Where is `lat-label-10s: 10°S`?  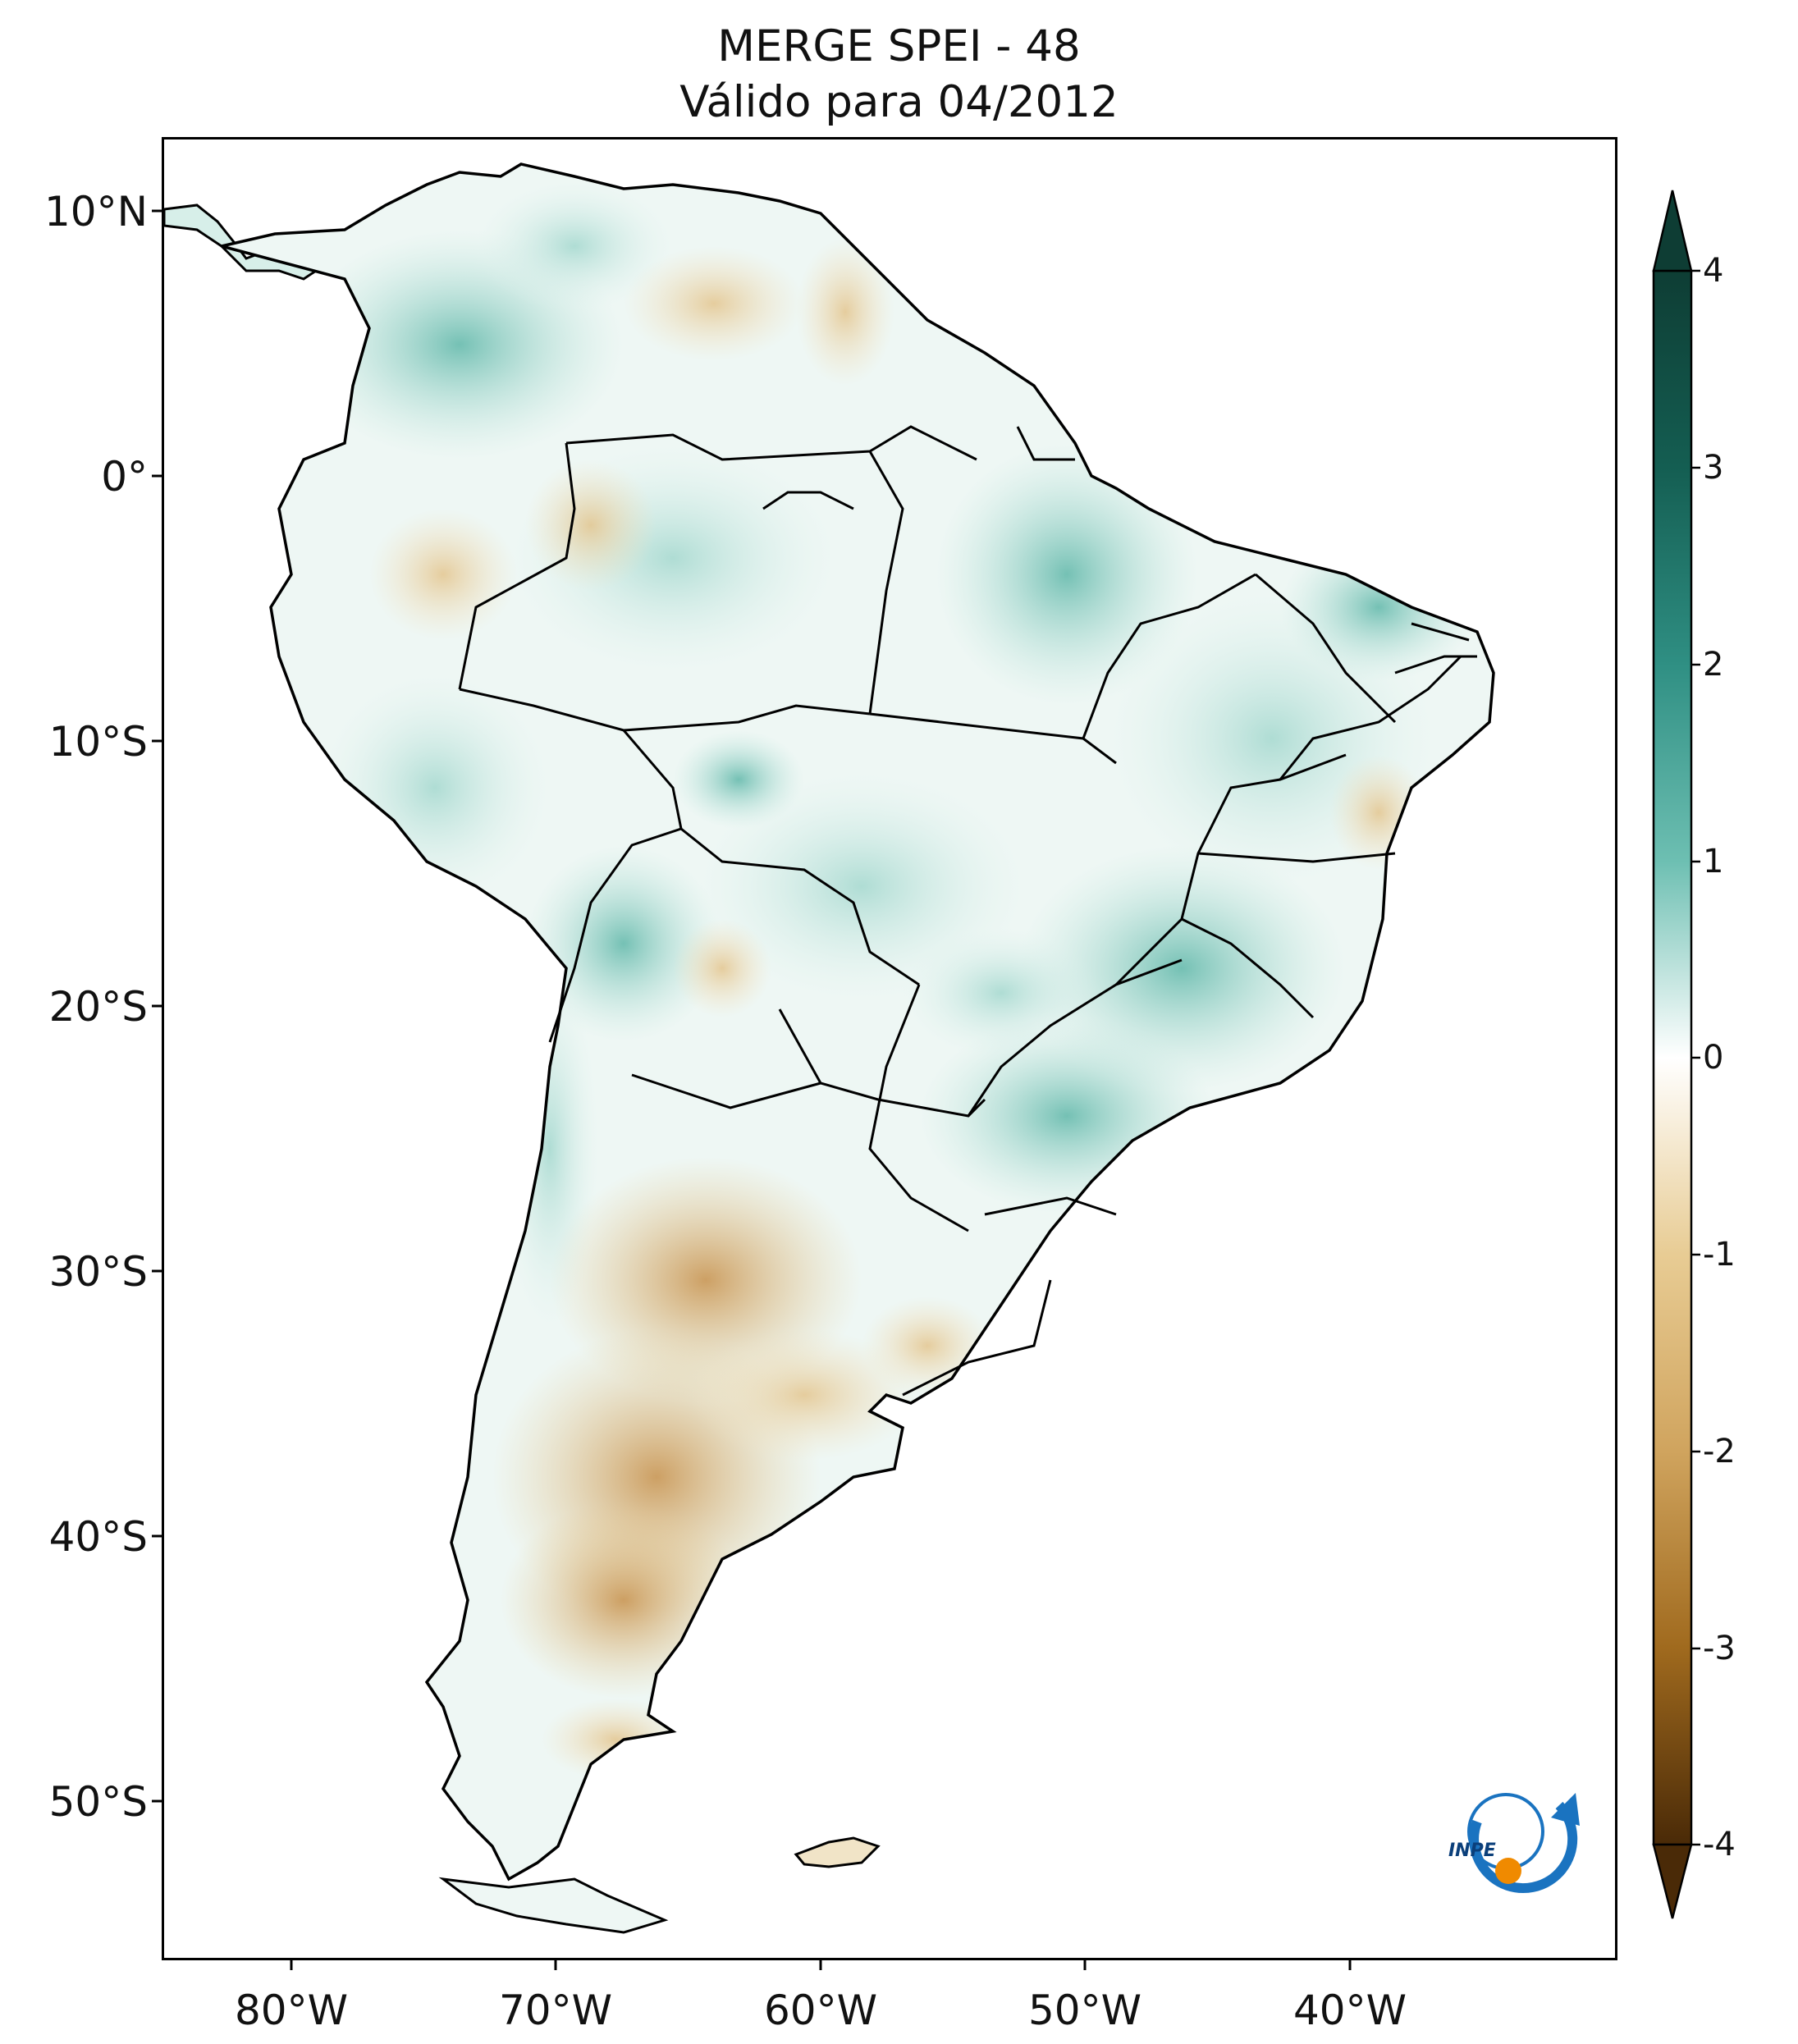
lat-label-10s: 10°S is located at coordinates (98, 742).